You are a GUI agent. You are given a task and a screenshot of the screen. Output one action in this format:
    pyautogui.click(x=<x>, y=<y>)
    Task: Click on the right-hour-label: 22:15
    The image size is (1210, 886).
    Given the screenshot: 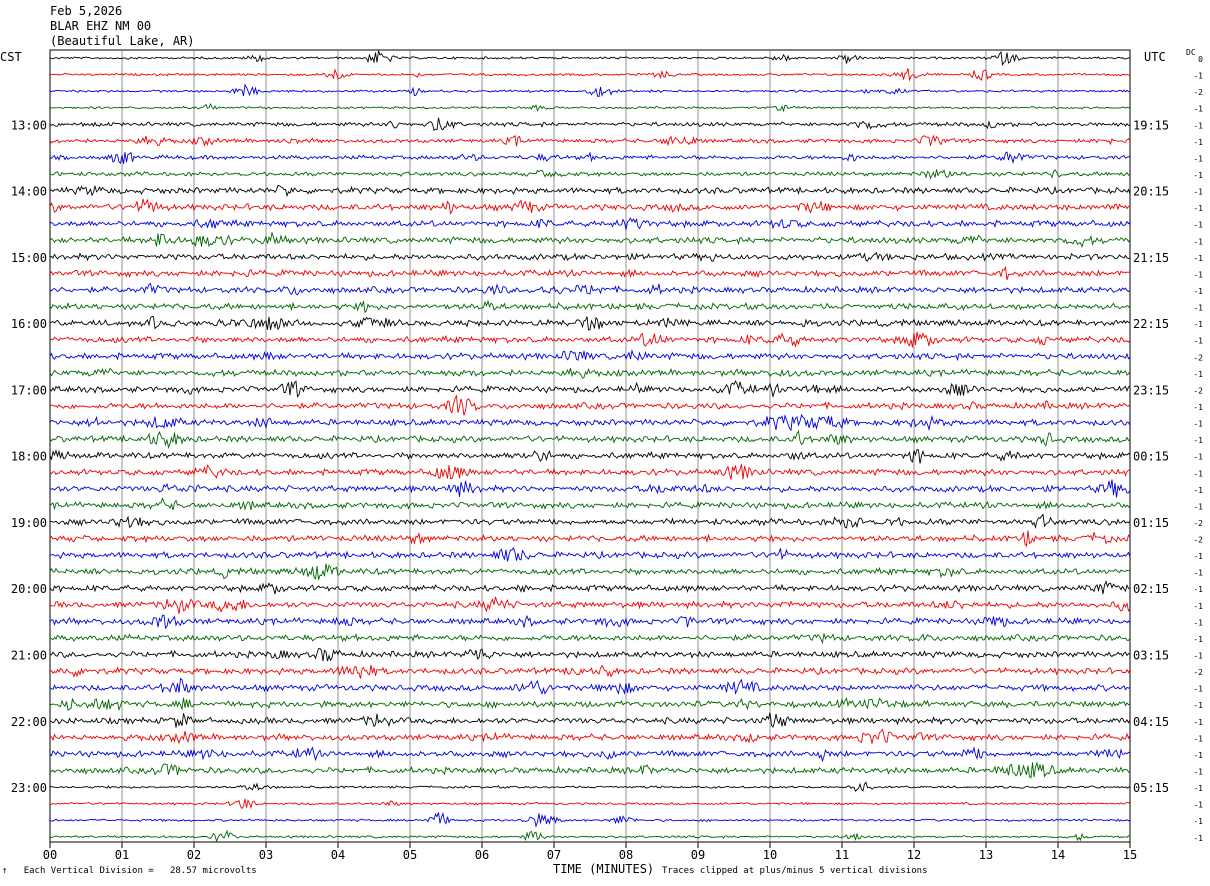 What is the action you would take?
    pyautogui.click(x=1151, y=324)
    